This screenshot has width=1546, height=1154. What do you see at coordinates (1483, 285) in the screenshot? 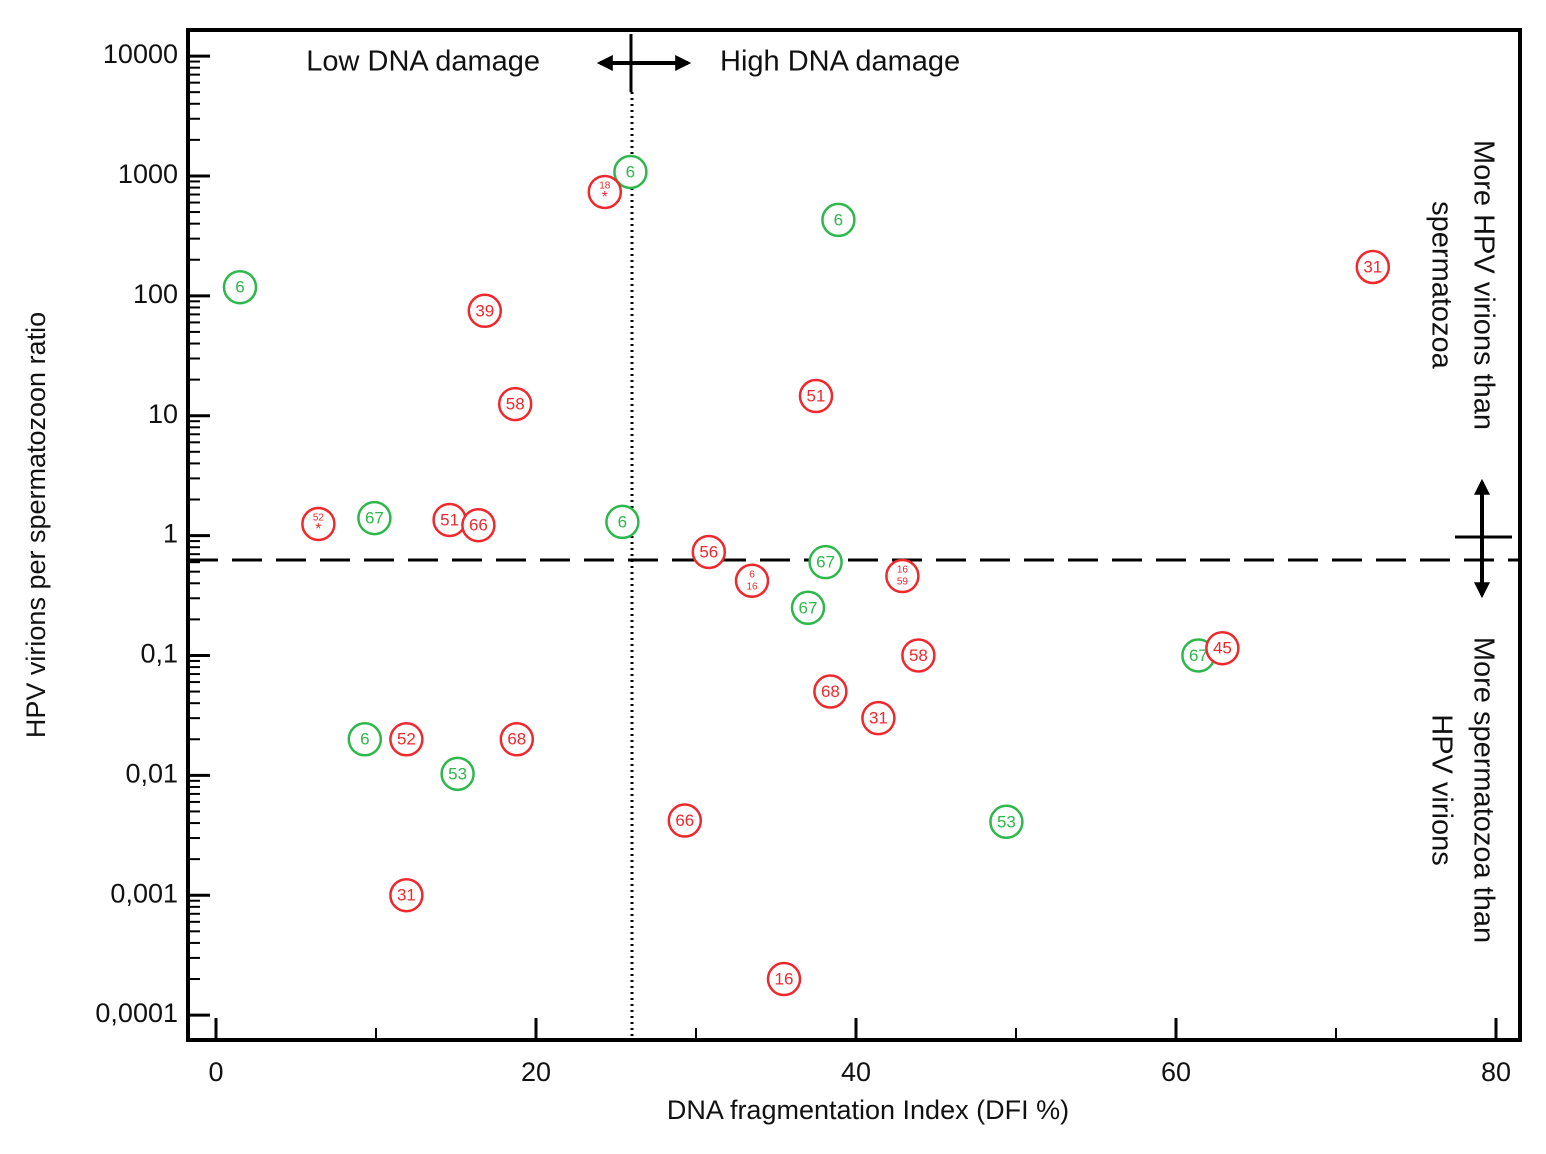
I see `annotation: More HPV virions than` at bounding box center [1483, 285].